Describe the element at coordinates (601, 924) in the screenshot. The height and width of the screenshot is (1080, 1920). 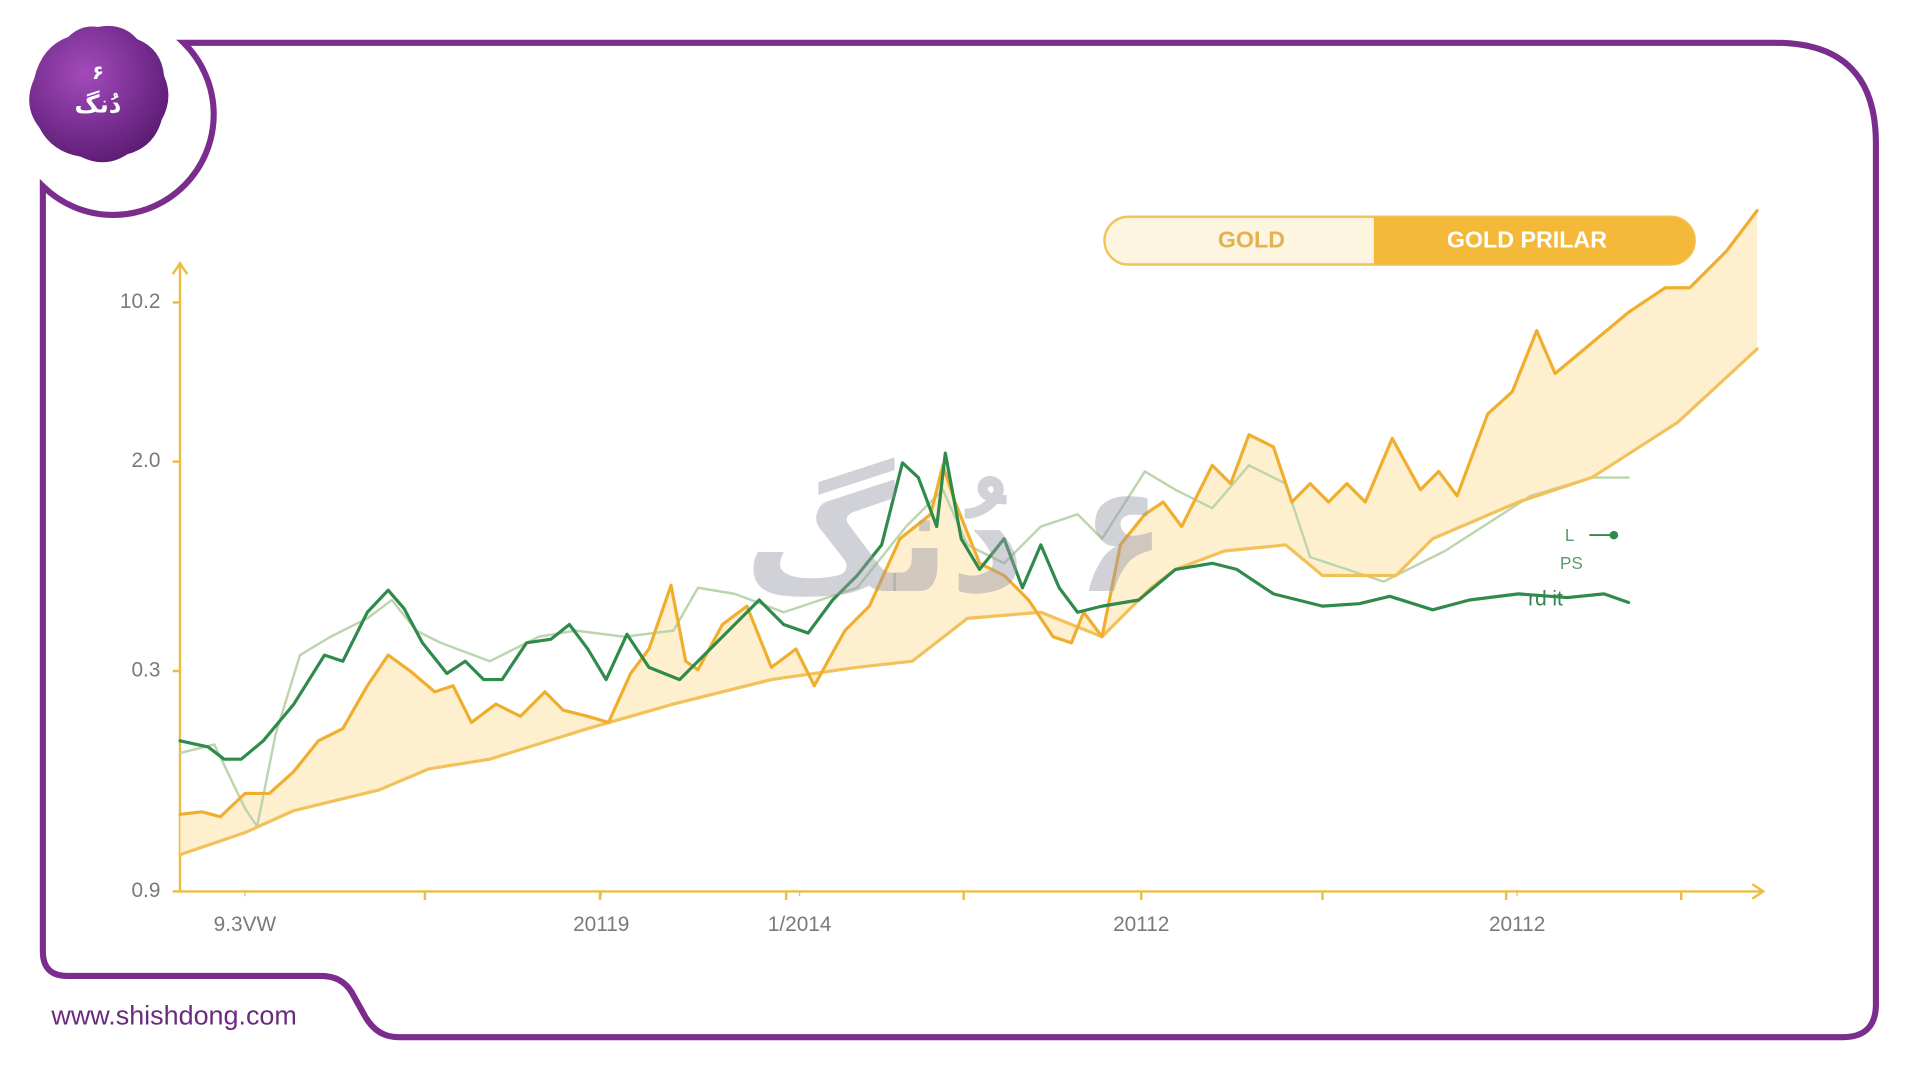
I see `x-tick-label: 20119` at that location.